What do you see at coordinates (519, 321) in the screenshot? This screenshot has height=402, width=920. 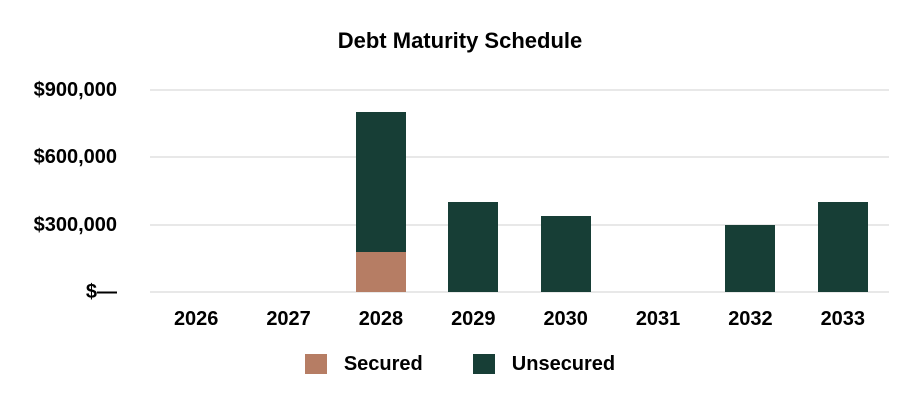 I see `x-axis: 2026 2027 2028 2029 2030 2031 2032 2033` at bounding box center [519, 321].